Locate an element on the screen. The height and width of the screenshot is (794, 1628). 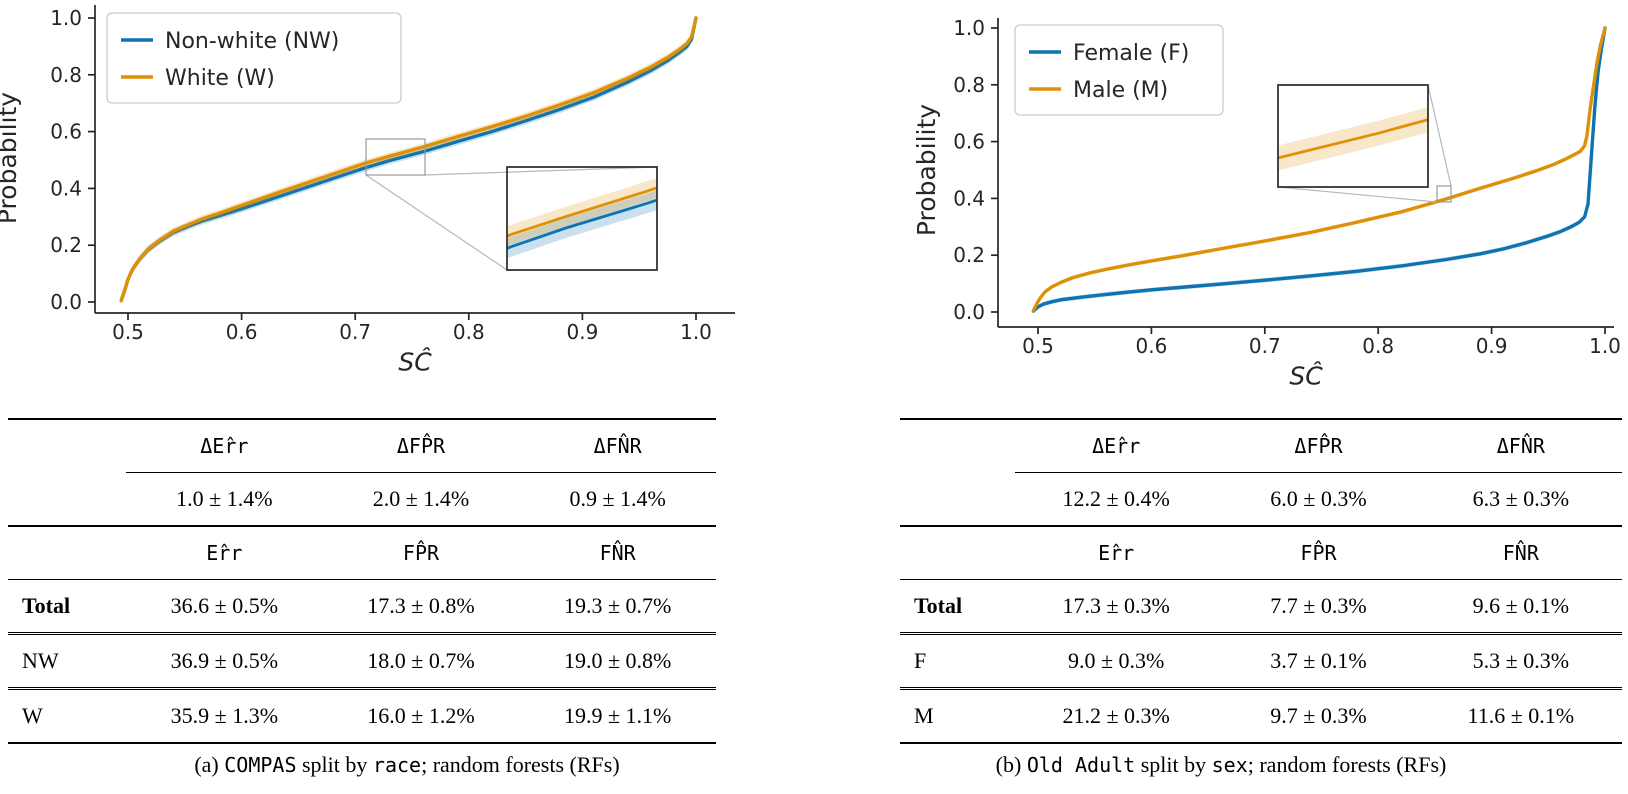
cell-value: 36.6 ± 0.5% is located at coordinates (224, 607).